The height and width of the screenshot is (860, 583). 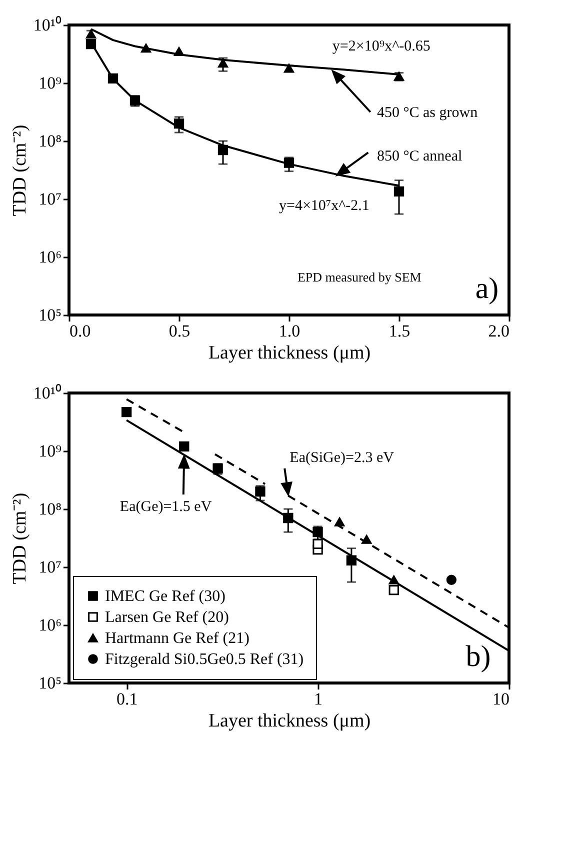 What do you see at coordinates (80, 331) in the screenshot?
I see `x-tick-label: 0.0` at bounding box center [80, 331].